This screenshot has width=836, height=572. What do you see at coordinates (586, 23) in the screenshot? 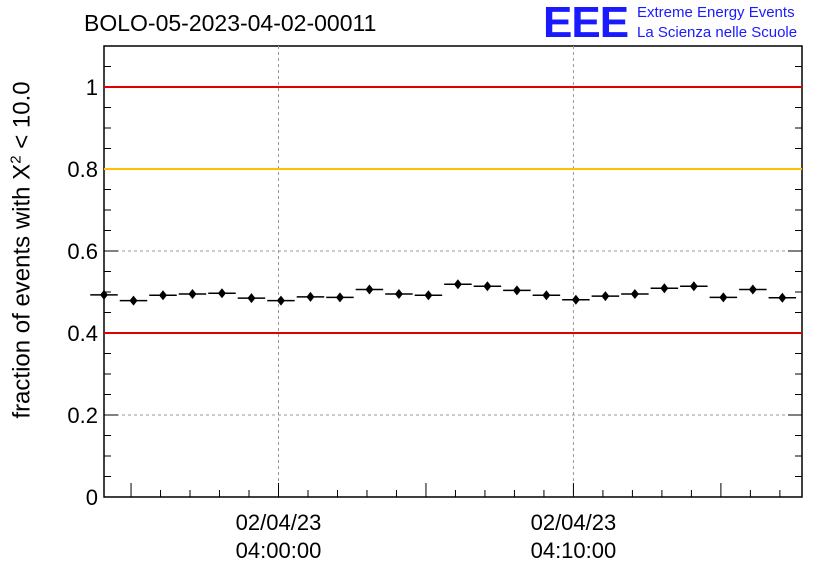
I see `eee-logo: EEE` at bounding box center [586, 23].